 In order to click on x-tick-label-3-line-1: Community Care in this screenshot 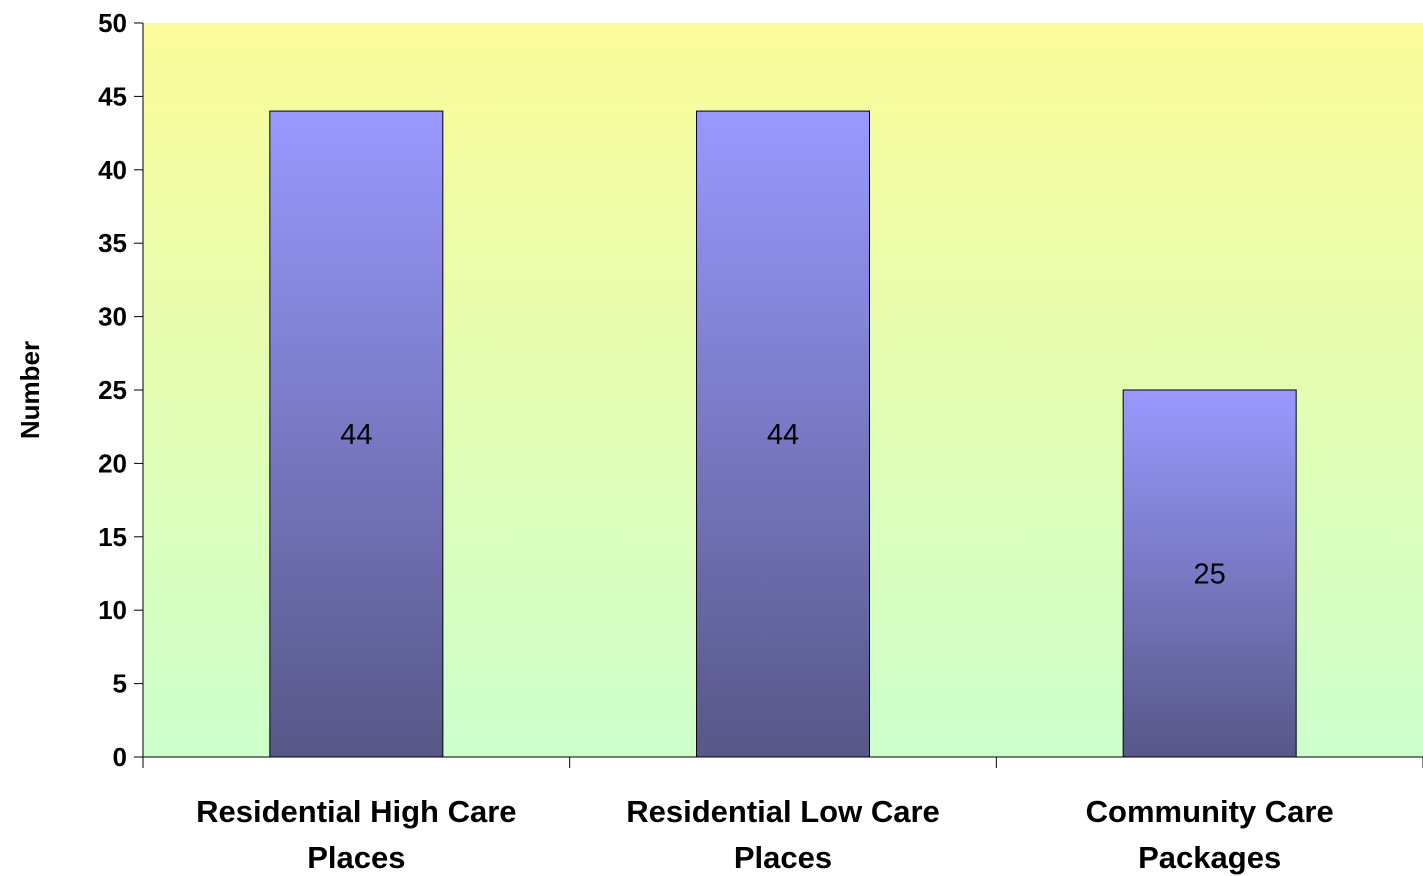, I will do `click(1210, 811)`.